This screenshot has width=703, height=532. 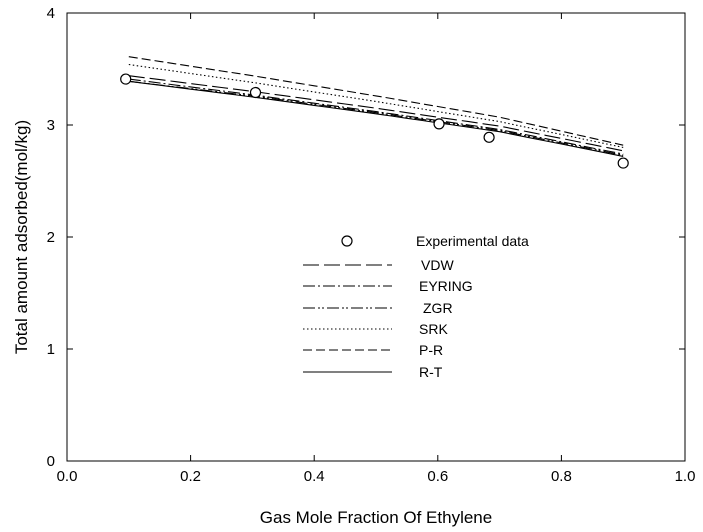 What do you see at coordinates (431, 350) in the screenshot?
I see `legend-label: P-R` at bounding box center [431, 350].